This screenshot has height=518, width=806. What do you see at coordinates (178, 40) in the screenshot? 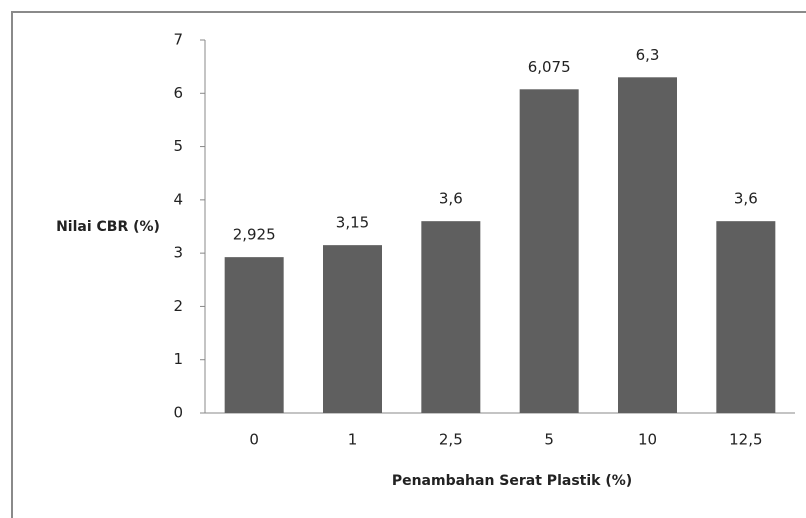
I see `y-tick-label: 7` at bounding box center [178, 40].